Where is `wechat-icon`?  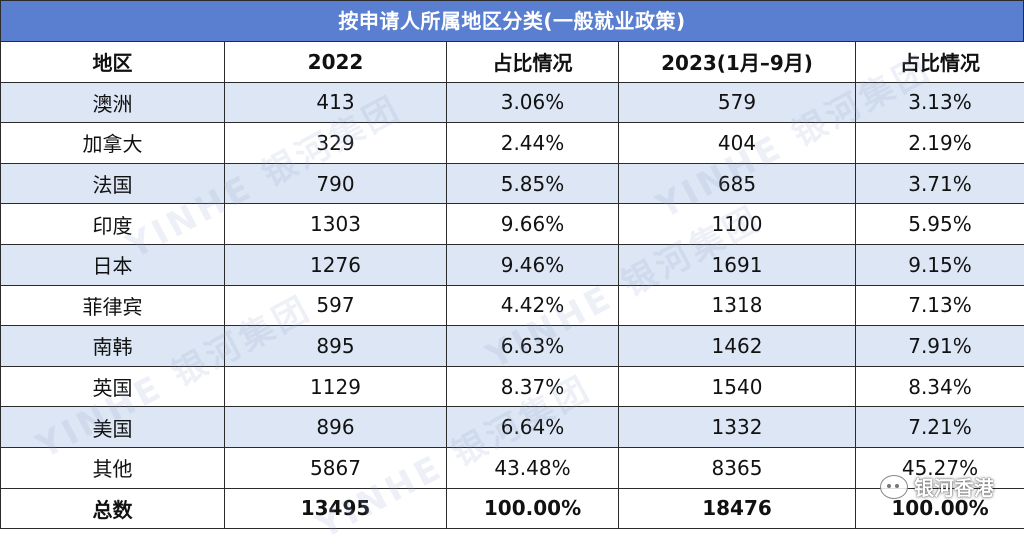
wechat-icon is located at coordinates (894, 487).